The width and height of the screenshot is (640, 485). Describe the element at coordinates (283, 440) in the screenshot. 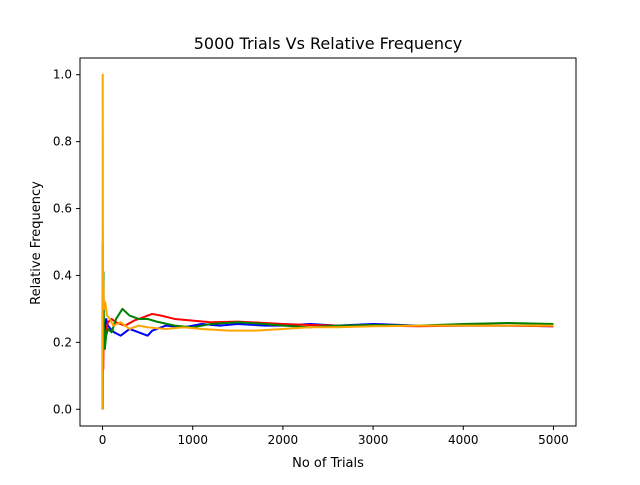

I see `x-tick-label: 2000` at that location.